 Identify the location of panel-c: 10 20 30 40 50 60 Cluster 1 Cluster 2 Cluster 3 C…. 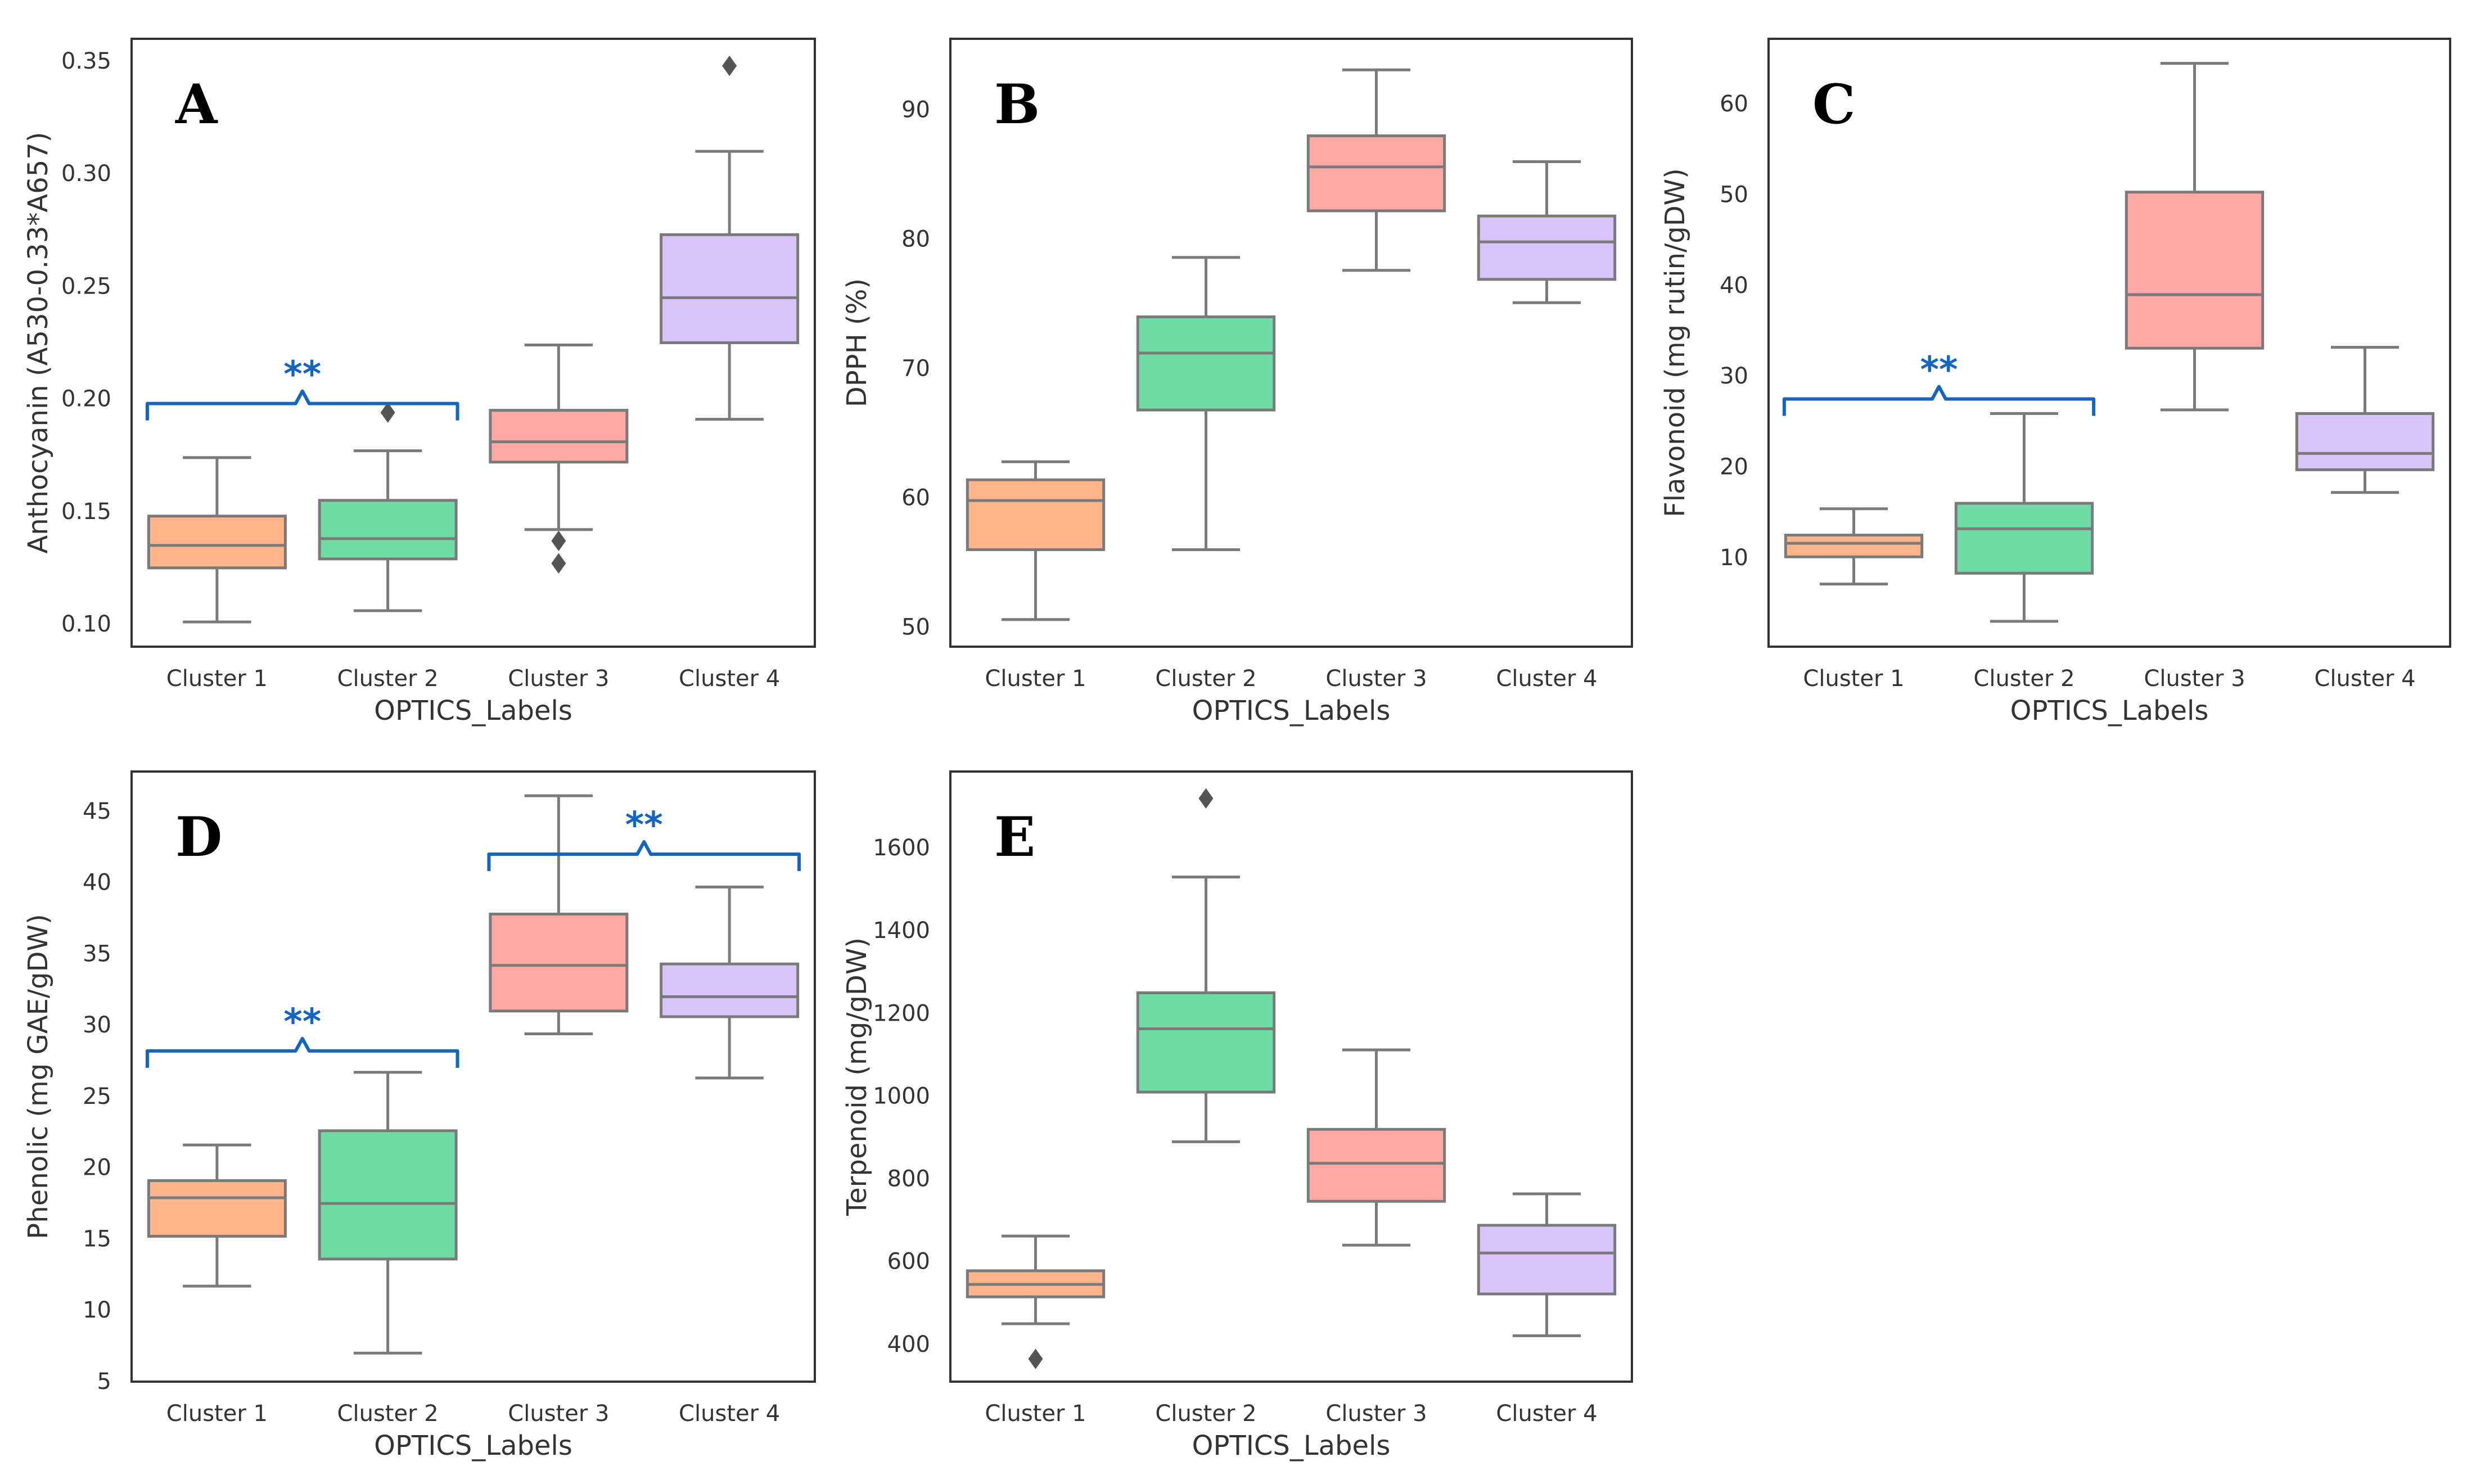
(2055, 382).